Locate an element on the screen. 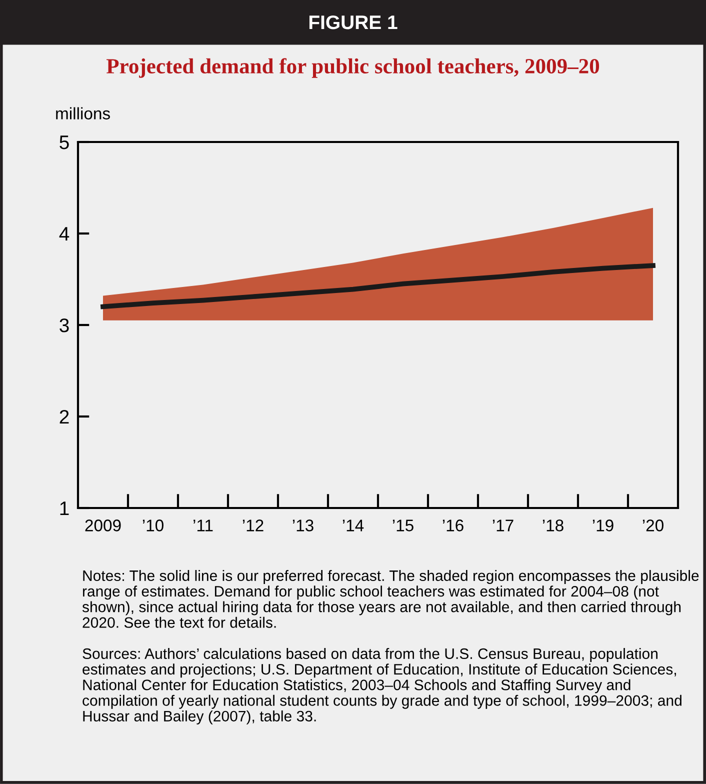 The width and height of the screenshot is (706, 784). x-tick-label: ’13 is located at coordinates (303, 526).